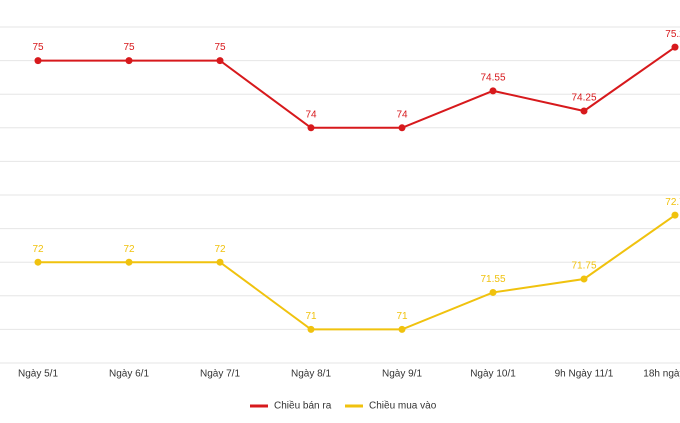 The image size is (680, 423). I want to click on x-tick-label: Ngày 9/1, so click(402, 374).